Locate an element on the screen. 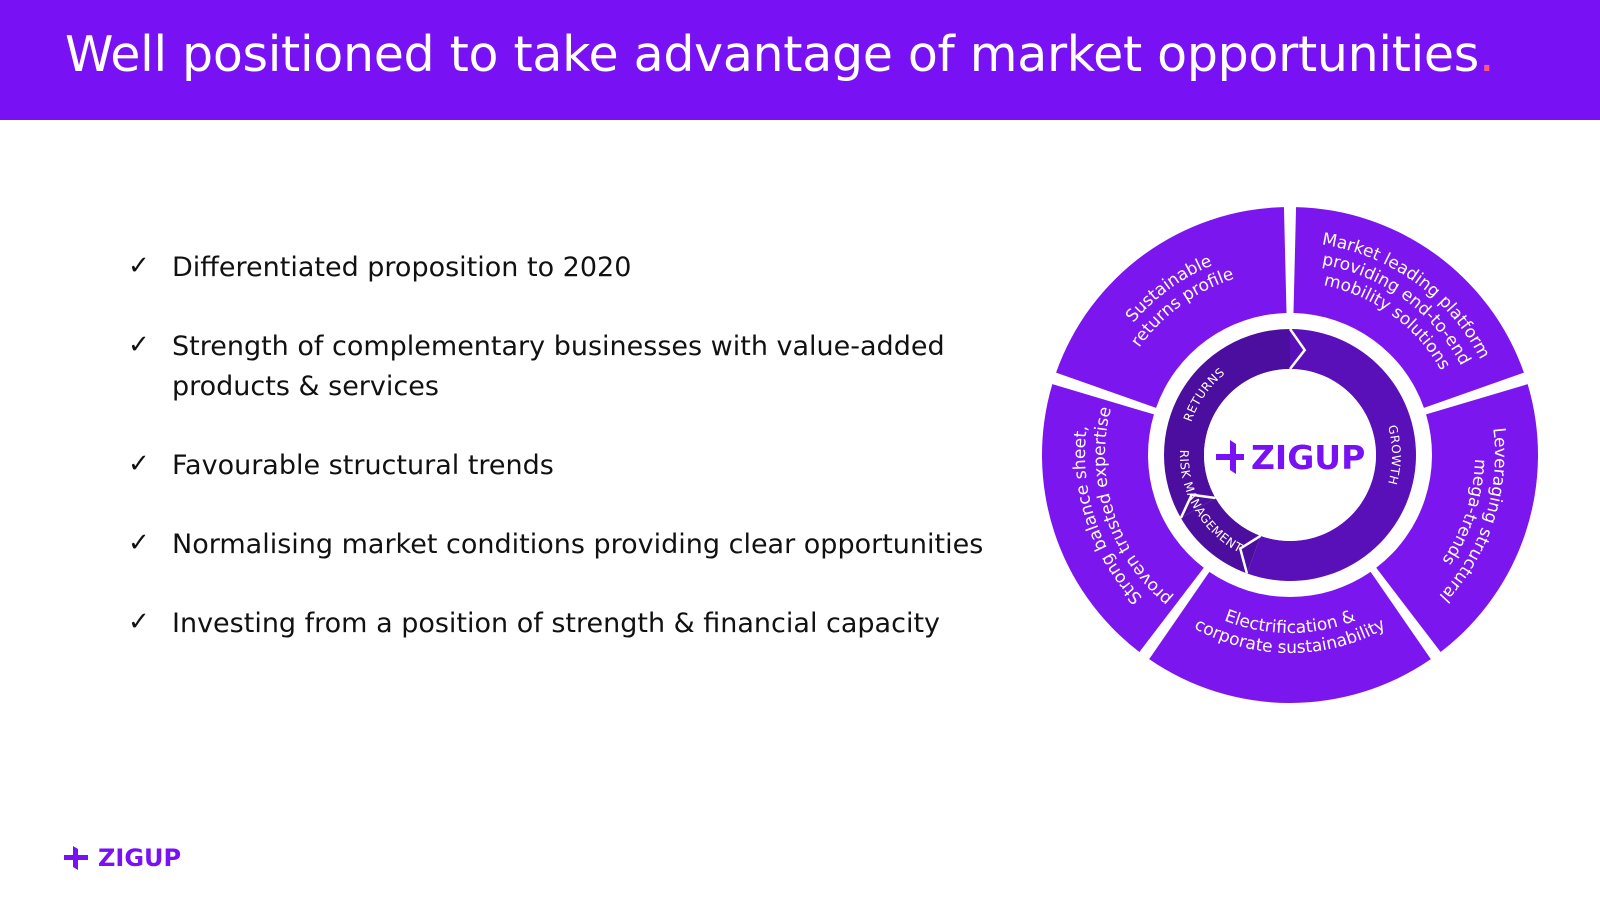 Image resolution: width=1600 pixels, height=900 pixels. center-logo: ZIGUP is located at coordinates (1290, 457).